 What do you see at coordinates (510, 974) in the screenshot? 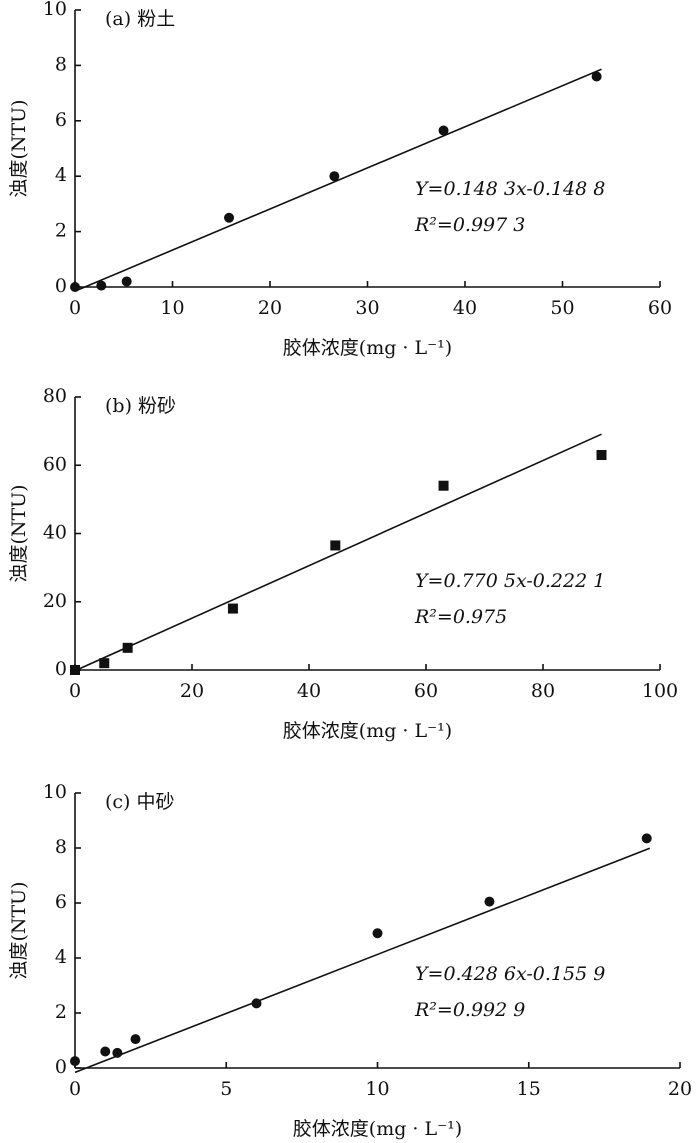
I see `equation: Y=0.428 6x-0.155 9` at bounding box center [510, 974].